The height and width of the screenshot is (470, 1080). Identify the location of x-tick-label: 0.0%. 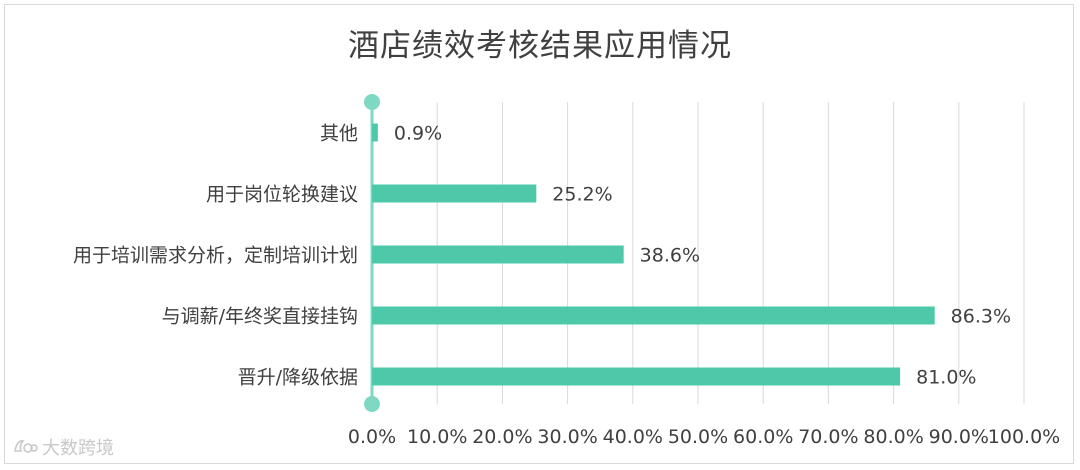
(372, 437).